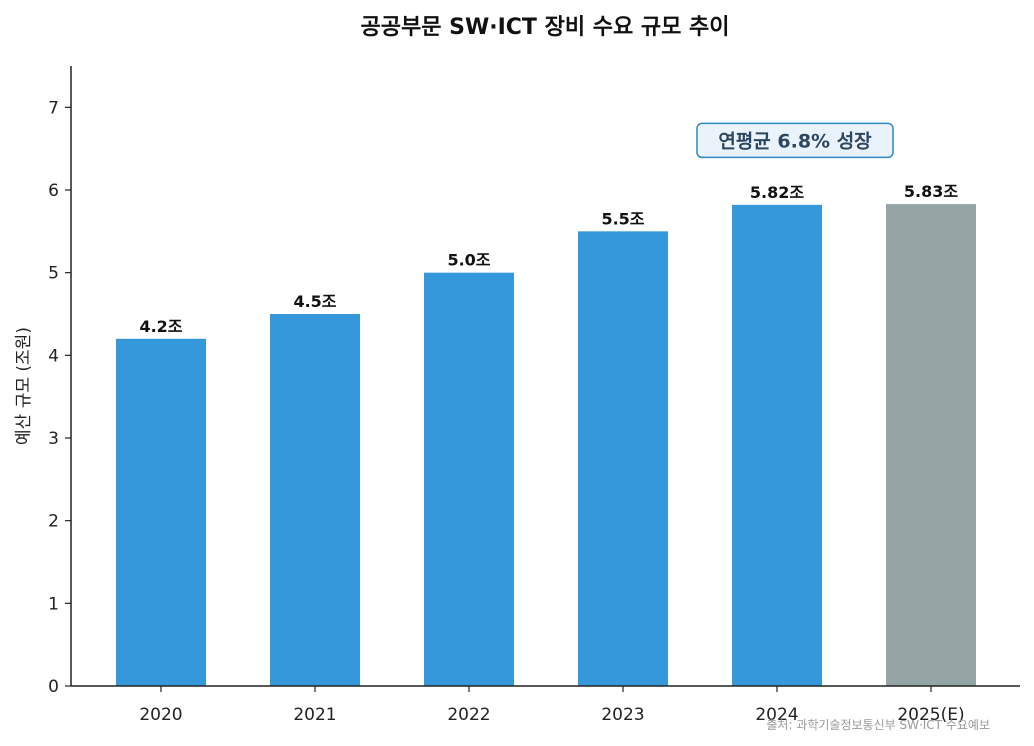  What do you see at coordinates (53, 108) in the screenshot?
I see `y-tick-label: 7` at bounding box center [53, 108].